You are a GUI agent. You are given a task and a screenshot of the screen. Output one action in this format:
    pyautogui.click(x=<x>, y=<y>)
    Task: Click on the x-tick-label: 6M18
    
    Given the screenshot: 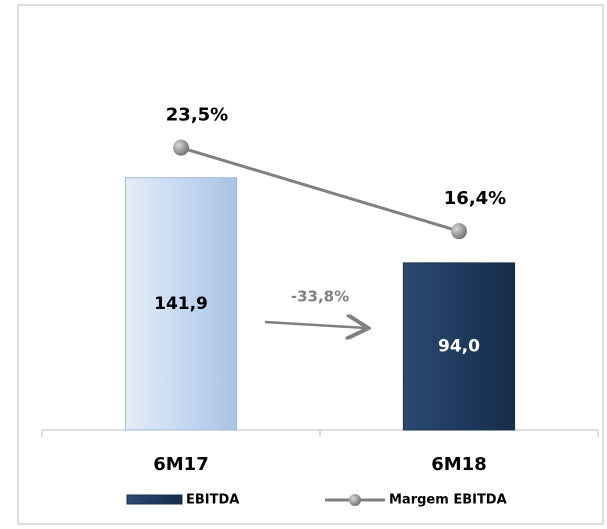 What is the action you would take?
    pyautogui.click(x=459, y=464)
    